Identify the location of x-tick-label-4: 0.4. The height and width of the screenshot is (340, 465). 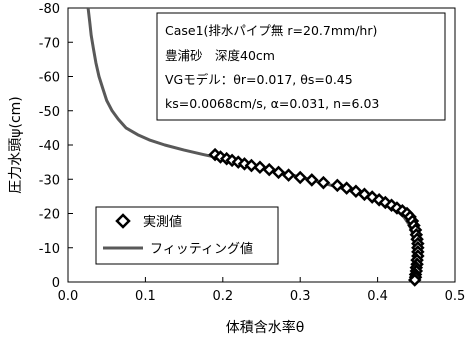
(377, 296).